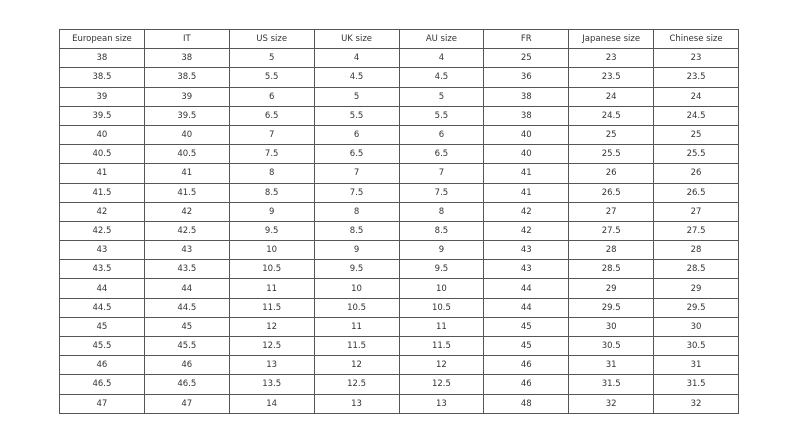  I want to click on table-cell: 32, so click(696, 403).